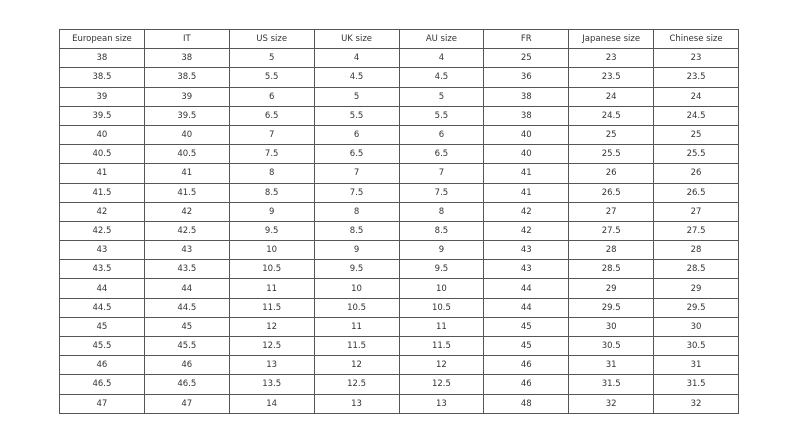  I want to click on table-cell: 32, so click(696, 403).